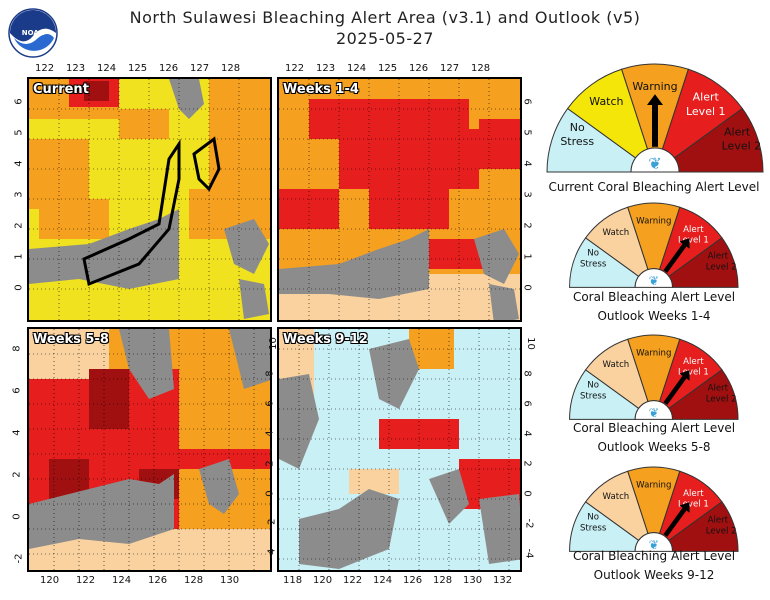 The height and width of the screenshot is (600, 770). I want to click on gauge-subcaption: Outlook Weeks 9-12, so click(654, 575).